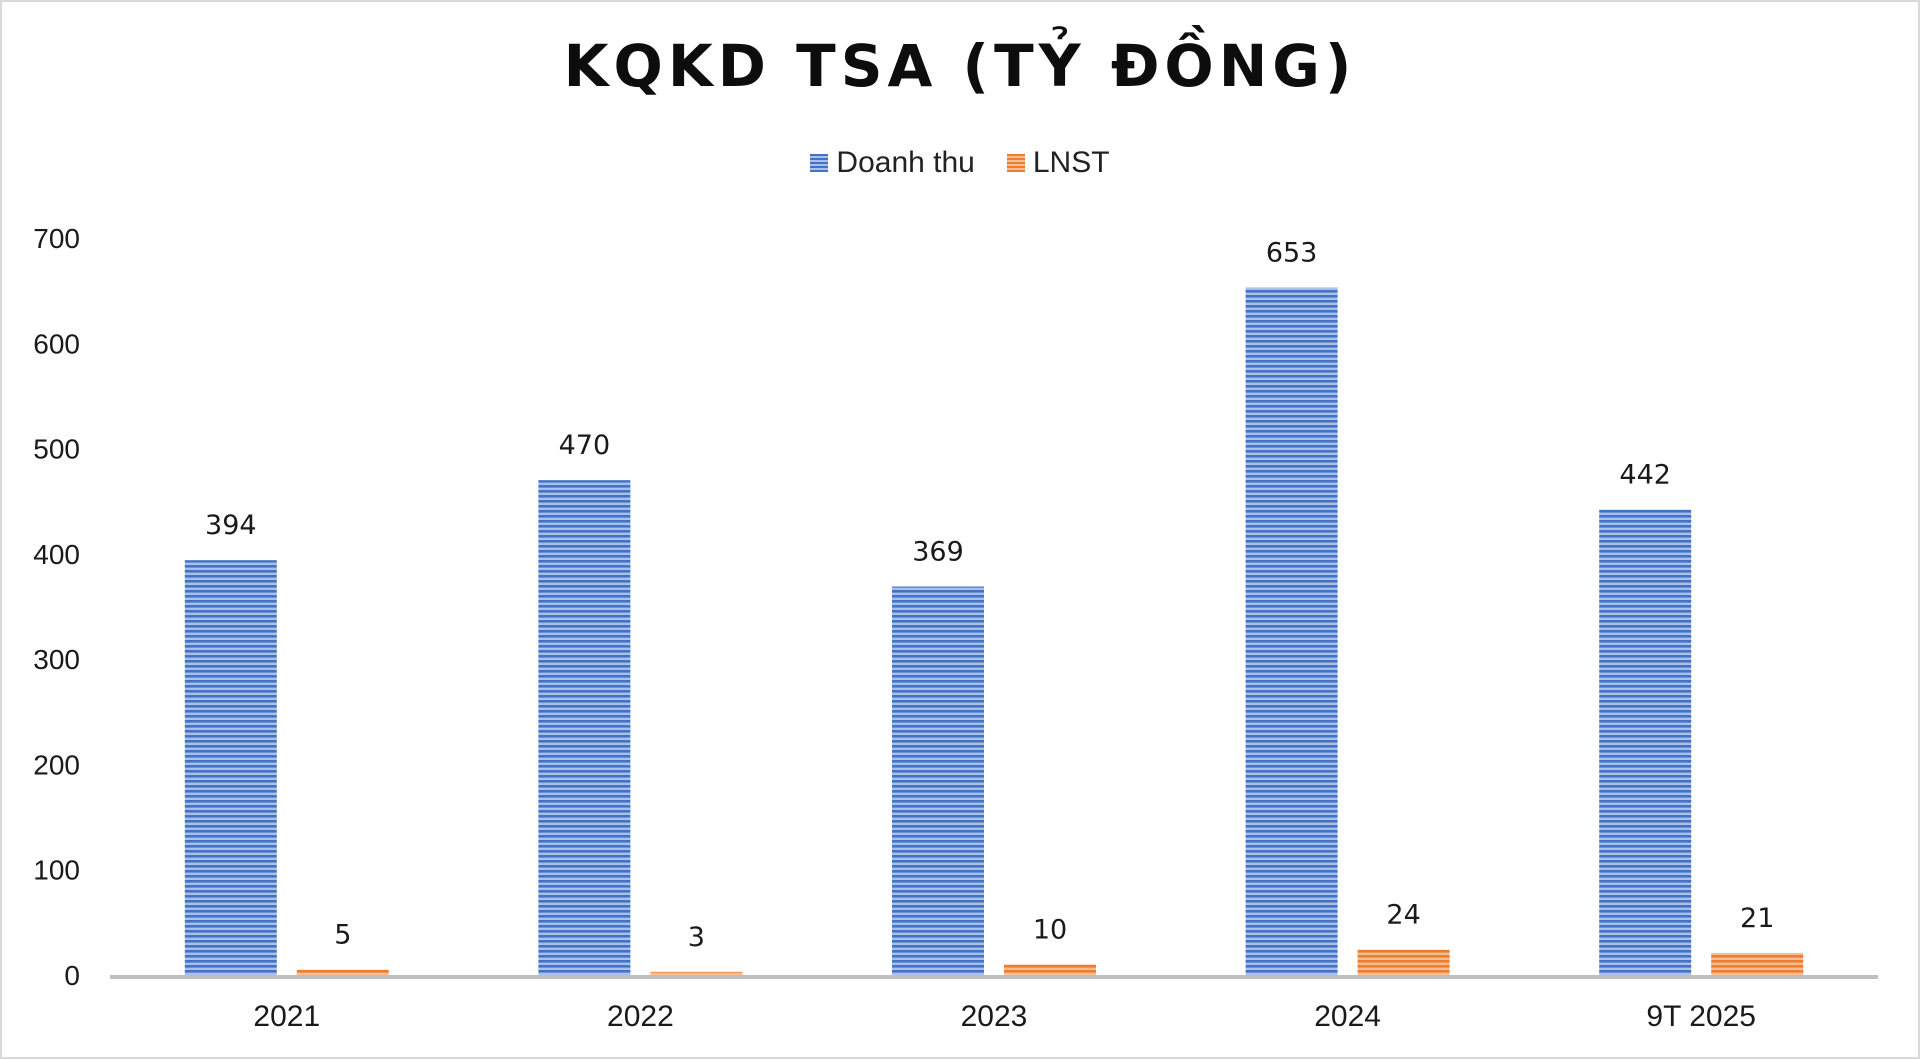  Describe the element at coordinates (960, 66) in the screenshot. I see `chart-title: KQKD TSA (TỶ ĐỒNG)` at that location.